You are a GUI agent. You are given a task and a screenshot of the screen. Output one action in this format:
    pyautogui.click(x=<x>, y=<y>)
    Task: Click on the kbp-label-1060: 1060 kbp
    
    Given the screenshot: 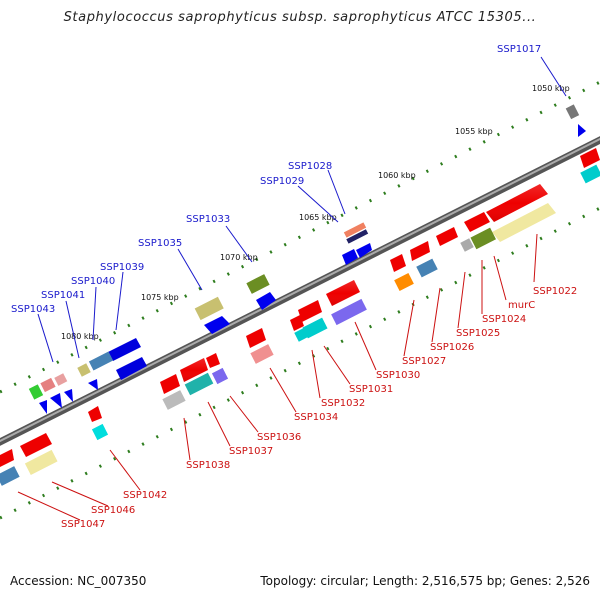 What is the action you would take?
    pyautogui.click(x=397, y=175)
    